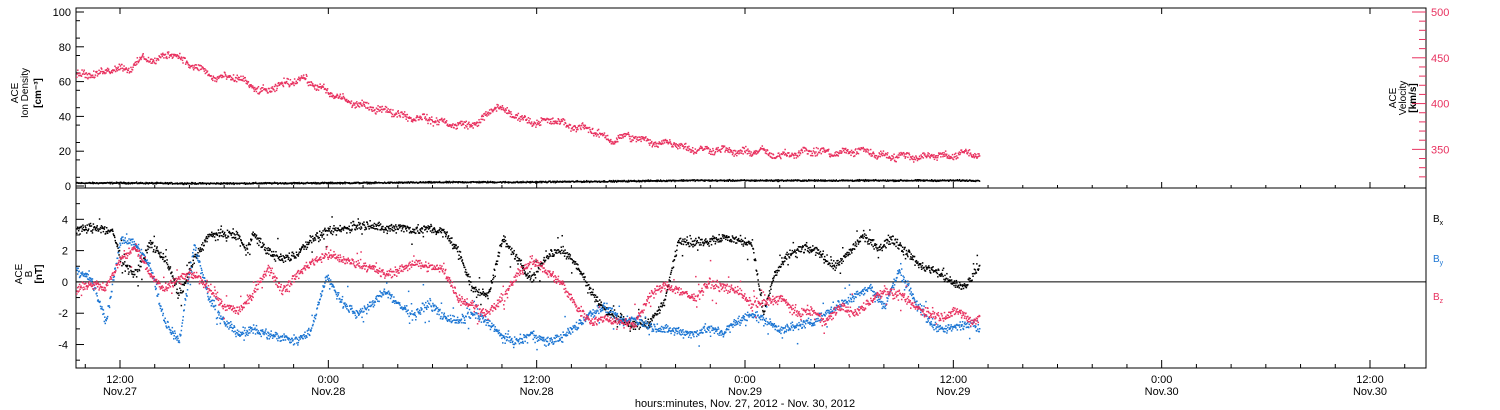  Describe the element at coordinates (29, 273) in the screenshot. I see `b-axis-label: ACE B [nT]` at that location.